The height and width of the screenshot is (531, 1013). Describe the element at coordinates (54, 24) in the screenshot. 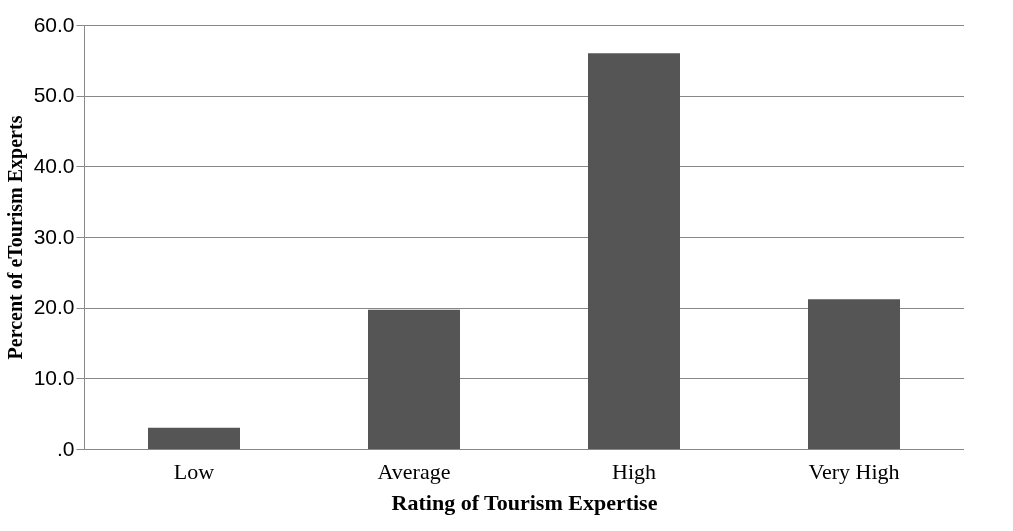

I see `y-tick-label: 60.0` at that location.